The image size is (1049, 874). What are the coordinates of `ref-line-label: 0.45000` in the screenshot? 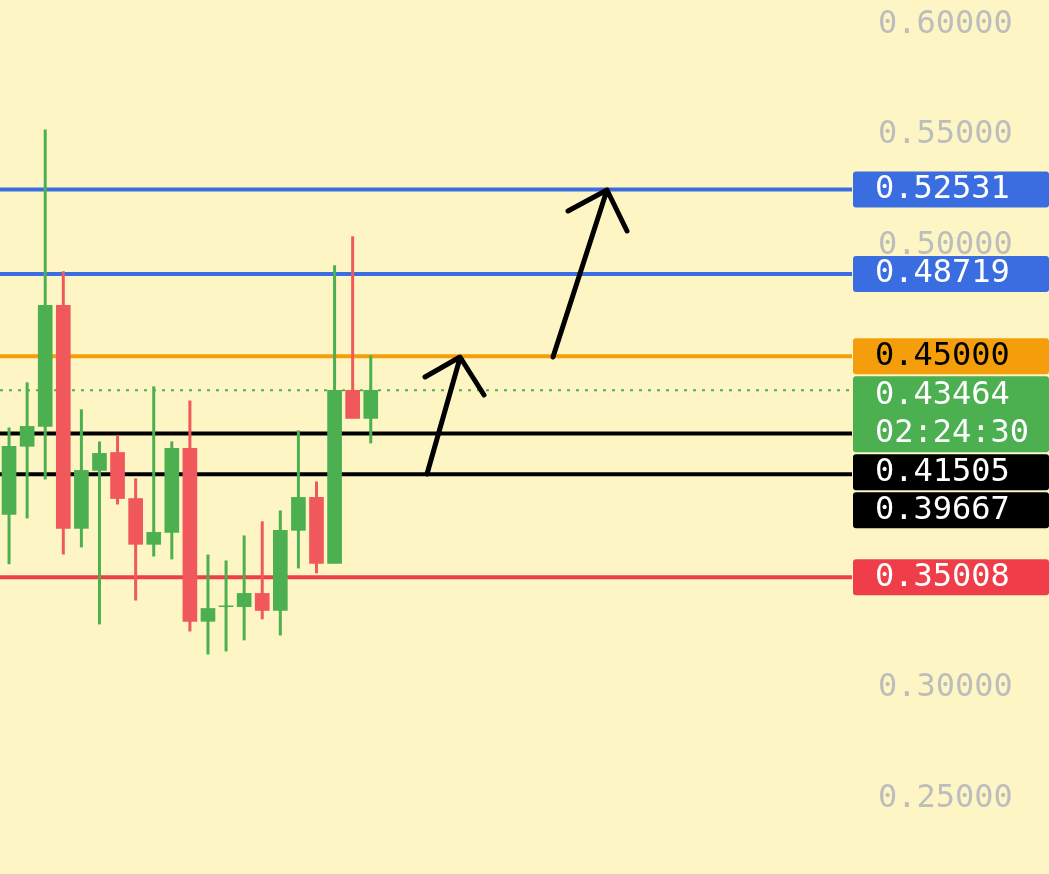 It's located at (942, 353).